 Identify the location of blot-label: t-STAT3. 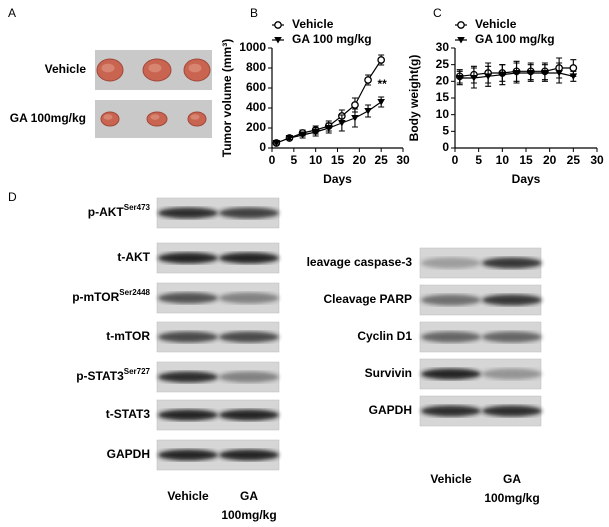
(128, 414).